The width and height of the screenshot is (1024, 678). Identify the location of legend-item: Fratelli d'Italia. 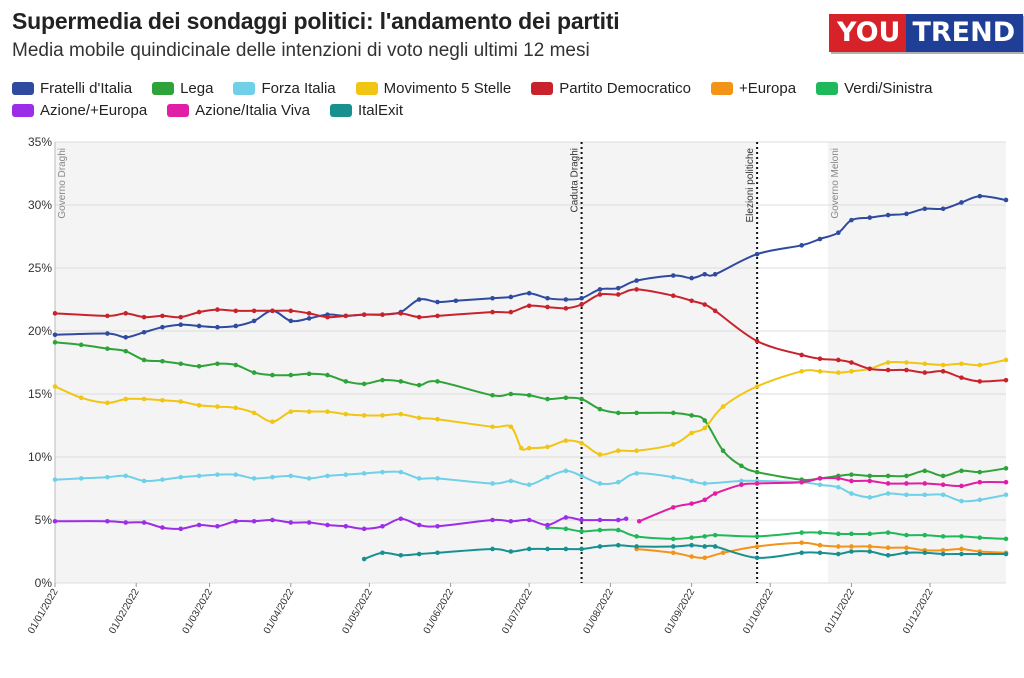
(72, 88).